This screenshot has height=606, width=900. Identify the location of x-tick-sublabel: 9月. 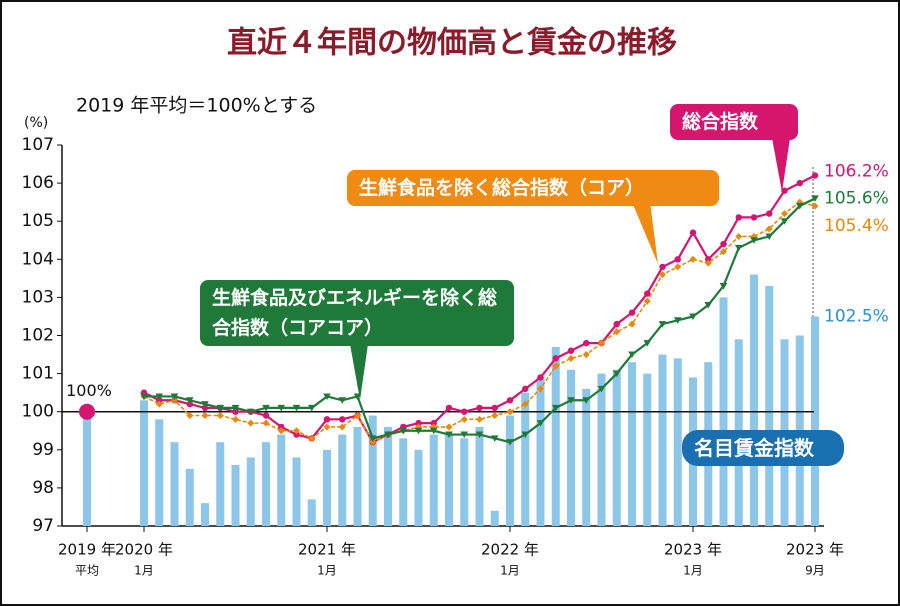
(815, 571).